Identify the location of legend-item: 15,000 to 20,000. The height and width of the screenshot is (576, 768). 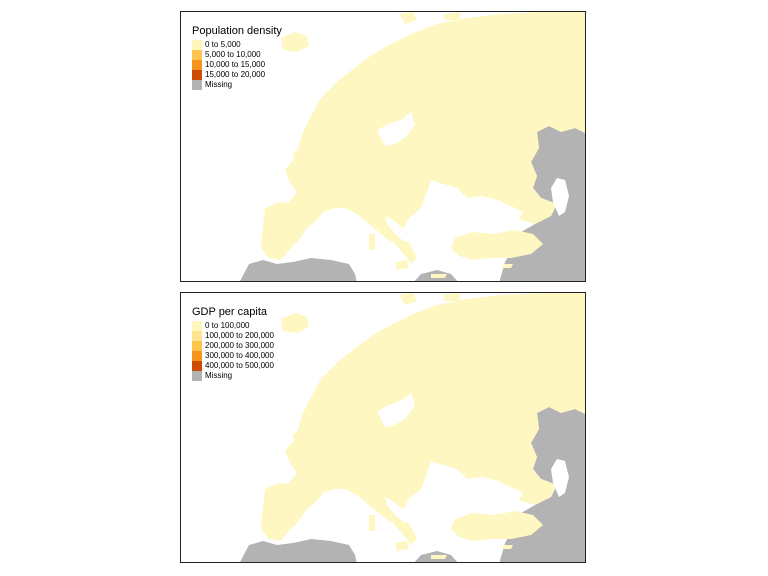
(237, 75).